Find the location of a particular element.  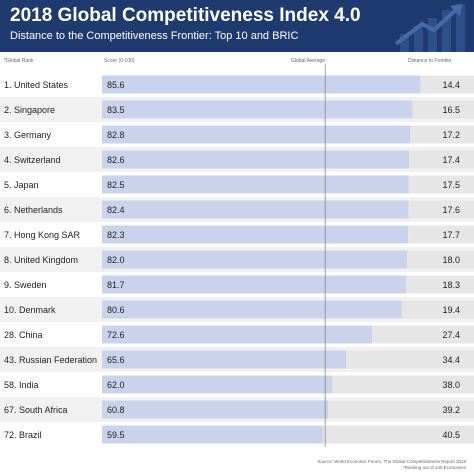

score-value-label: 82.4 is located at coordinates (116, 210).